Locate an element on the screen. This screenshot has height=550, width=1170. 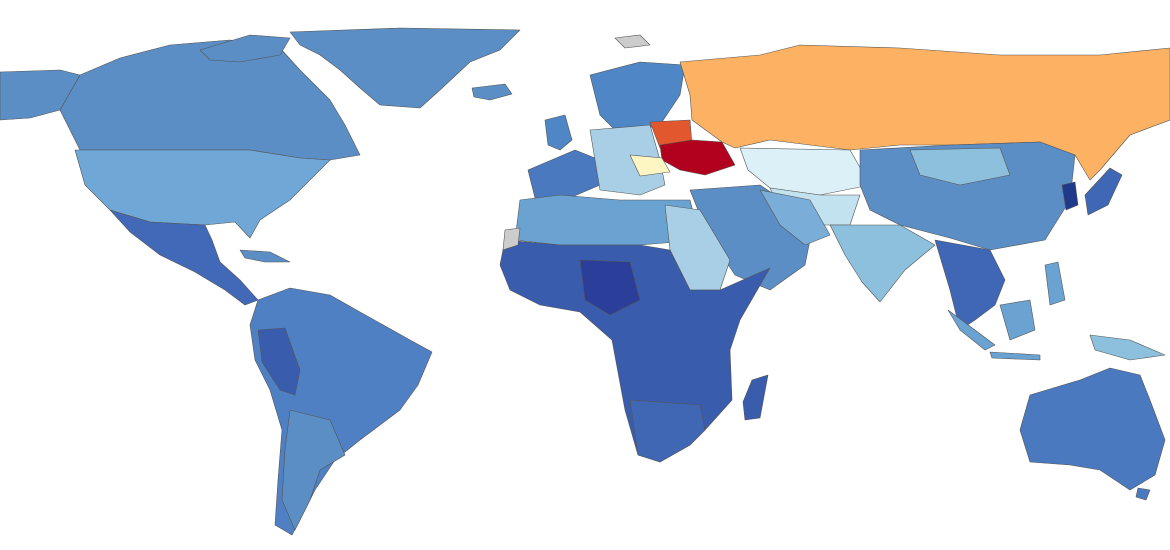
central-europe is located at coordinates (627, 160).